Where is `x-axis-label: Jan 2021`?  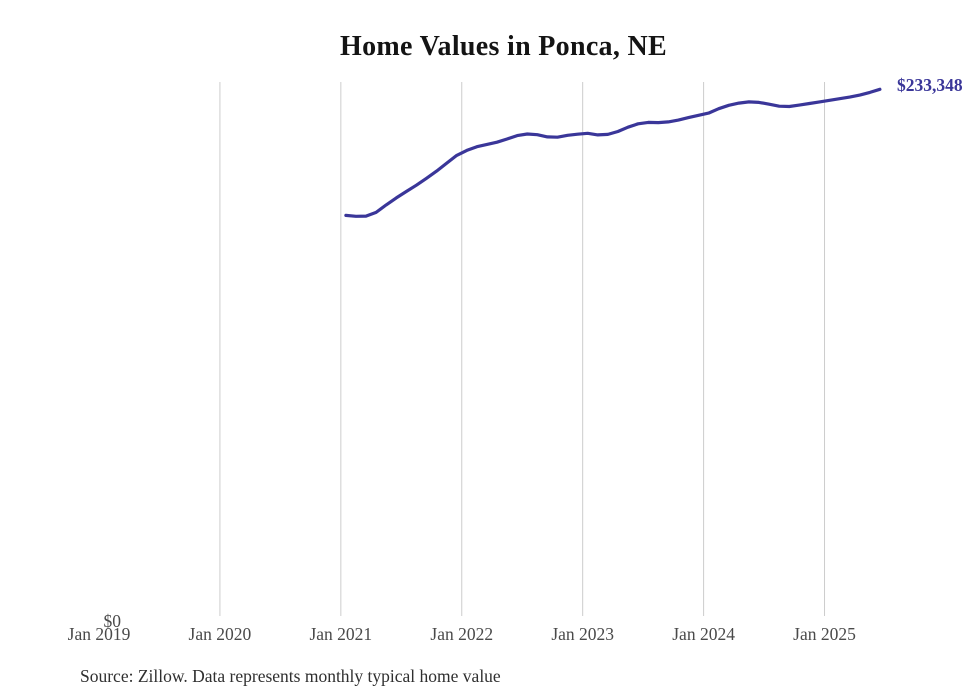 x-axis-label: Jan 2021 is located at coordinates (341, 634).